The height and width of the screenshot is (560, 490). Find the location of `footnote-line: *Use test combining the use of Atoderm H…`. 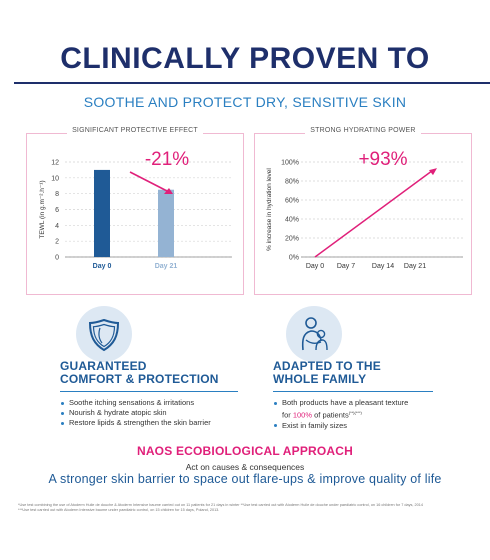

footnote-line: *Use test combining the use of Atoderm H… is located at coordinates (220, 505).